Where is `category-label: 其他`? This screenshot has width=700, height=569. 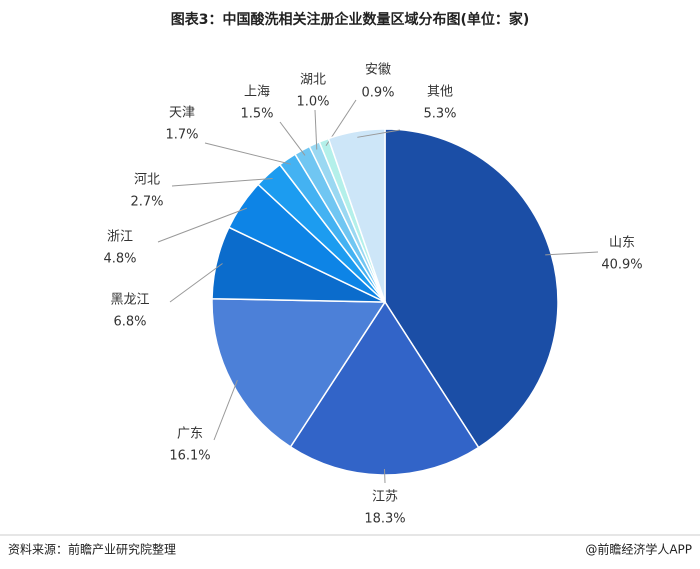
category-label: 其他 is located at coordinates (440, 92).